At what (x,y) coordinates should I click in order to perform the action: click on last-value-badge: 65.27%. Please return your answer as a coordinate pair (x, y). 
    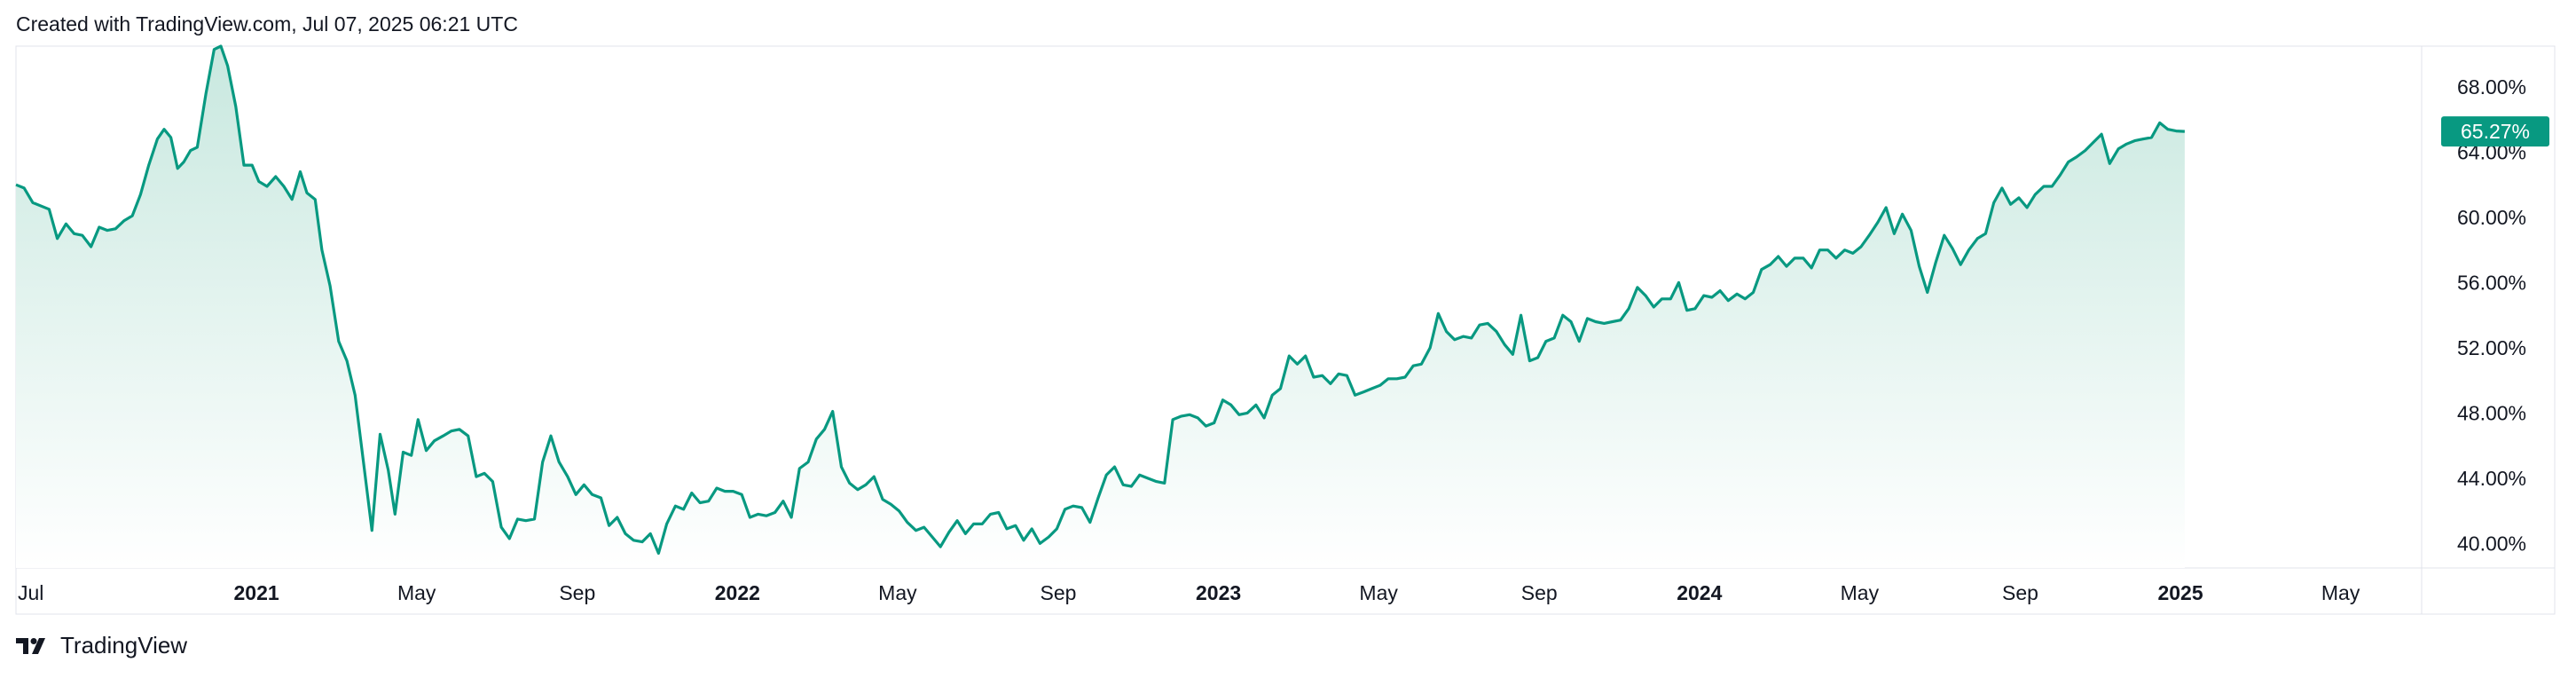
    Looking at the image, I should click on (2495, 131).